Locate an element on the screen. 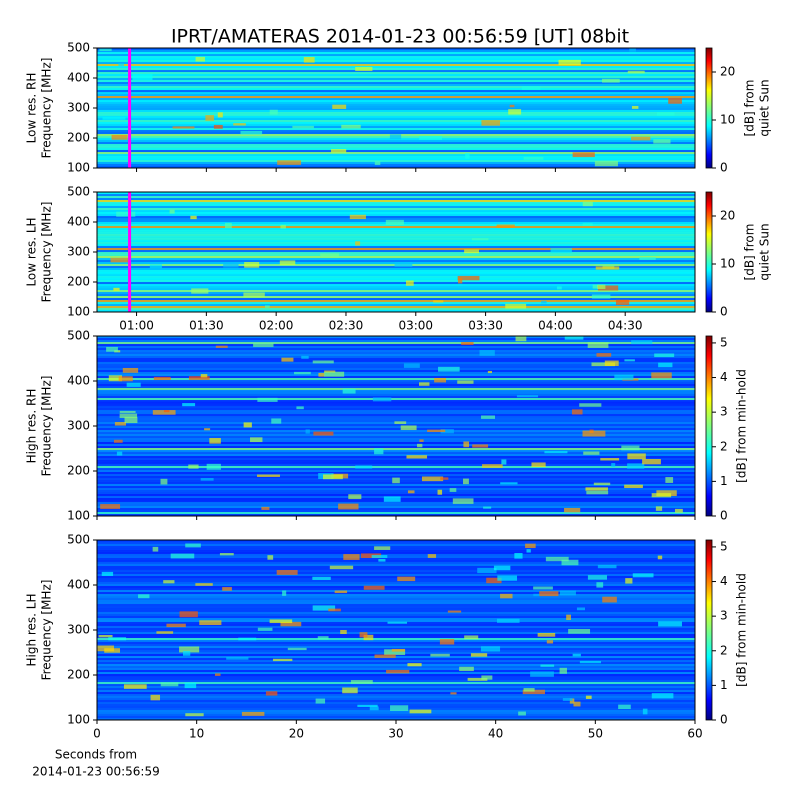  y-axis-label: Frequency [MHz] is located at coordinates (47, 252).